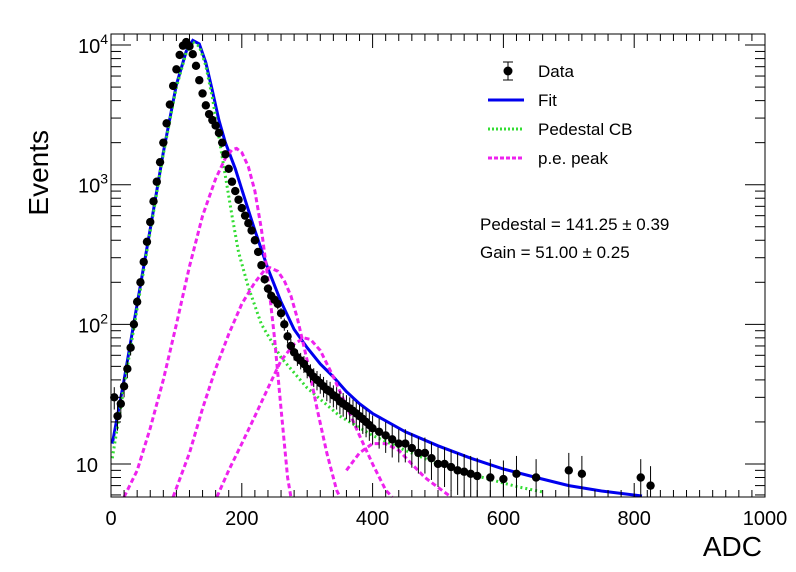  Describe the element at coordinates (555, 252) in the screenshot. I see `gain-annotation: Gain = 51.00 ± 0.25` at that location.